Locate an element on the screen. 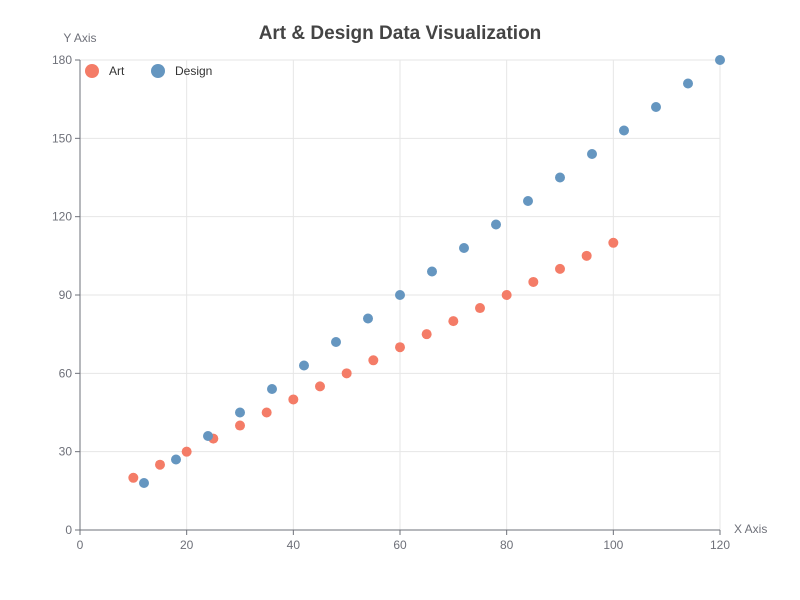  chart-title: Art & Design Data Visualization is located at coordinates (400, 33).